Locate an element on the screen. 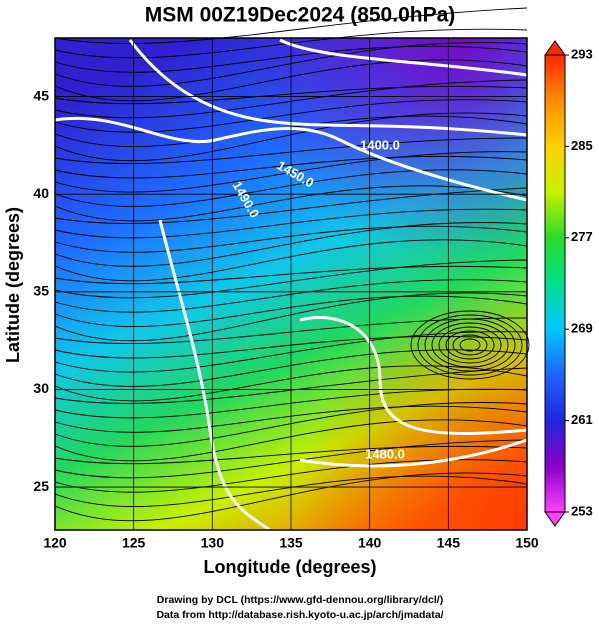  x-tick-label: 125 is located at coordinates (134, 543).